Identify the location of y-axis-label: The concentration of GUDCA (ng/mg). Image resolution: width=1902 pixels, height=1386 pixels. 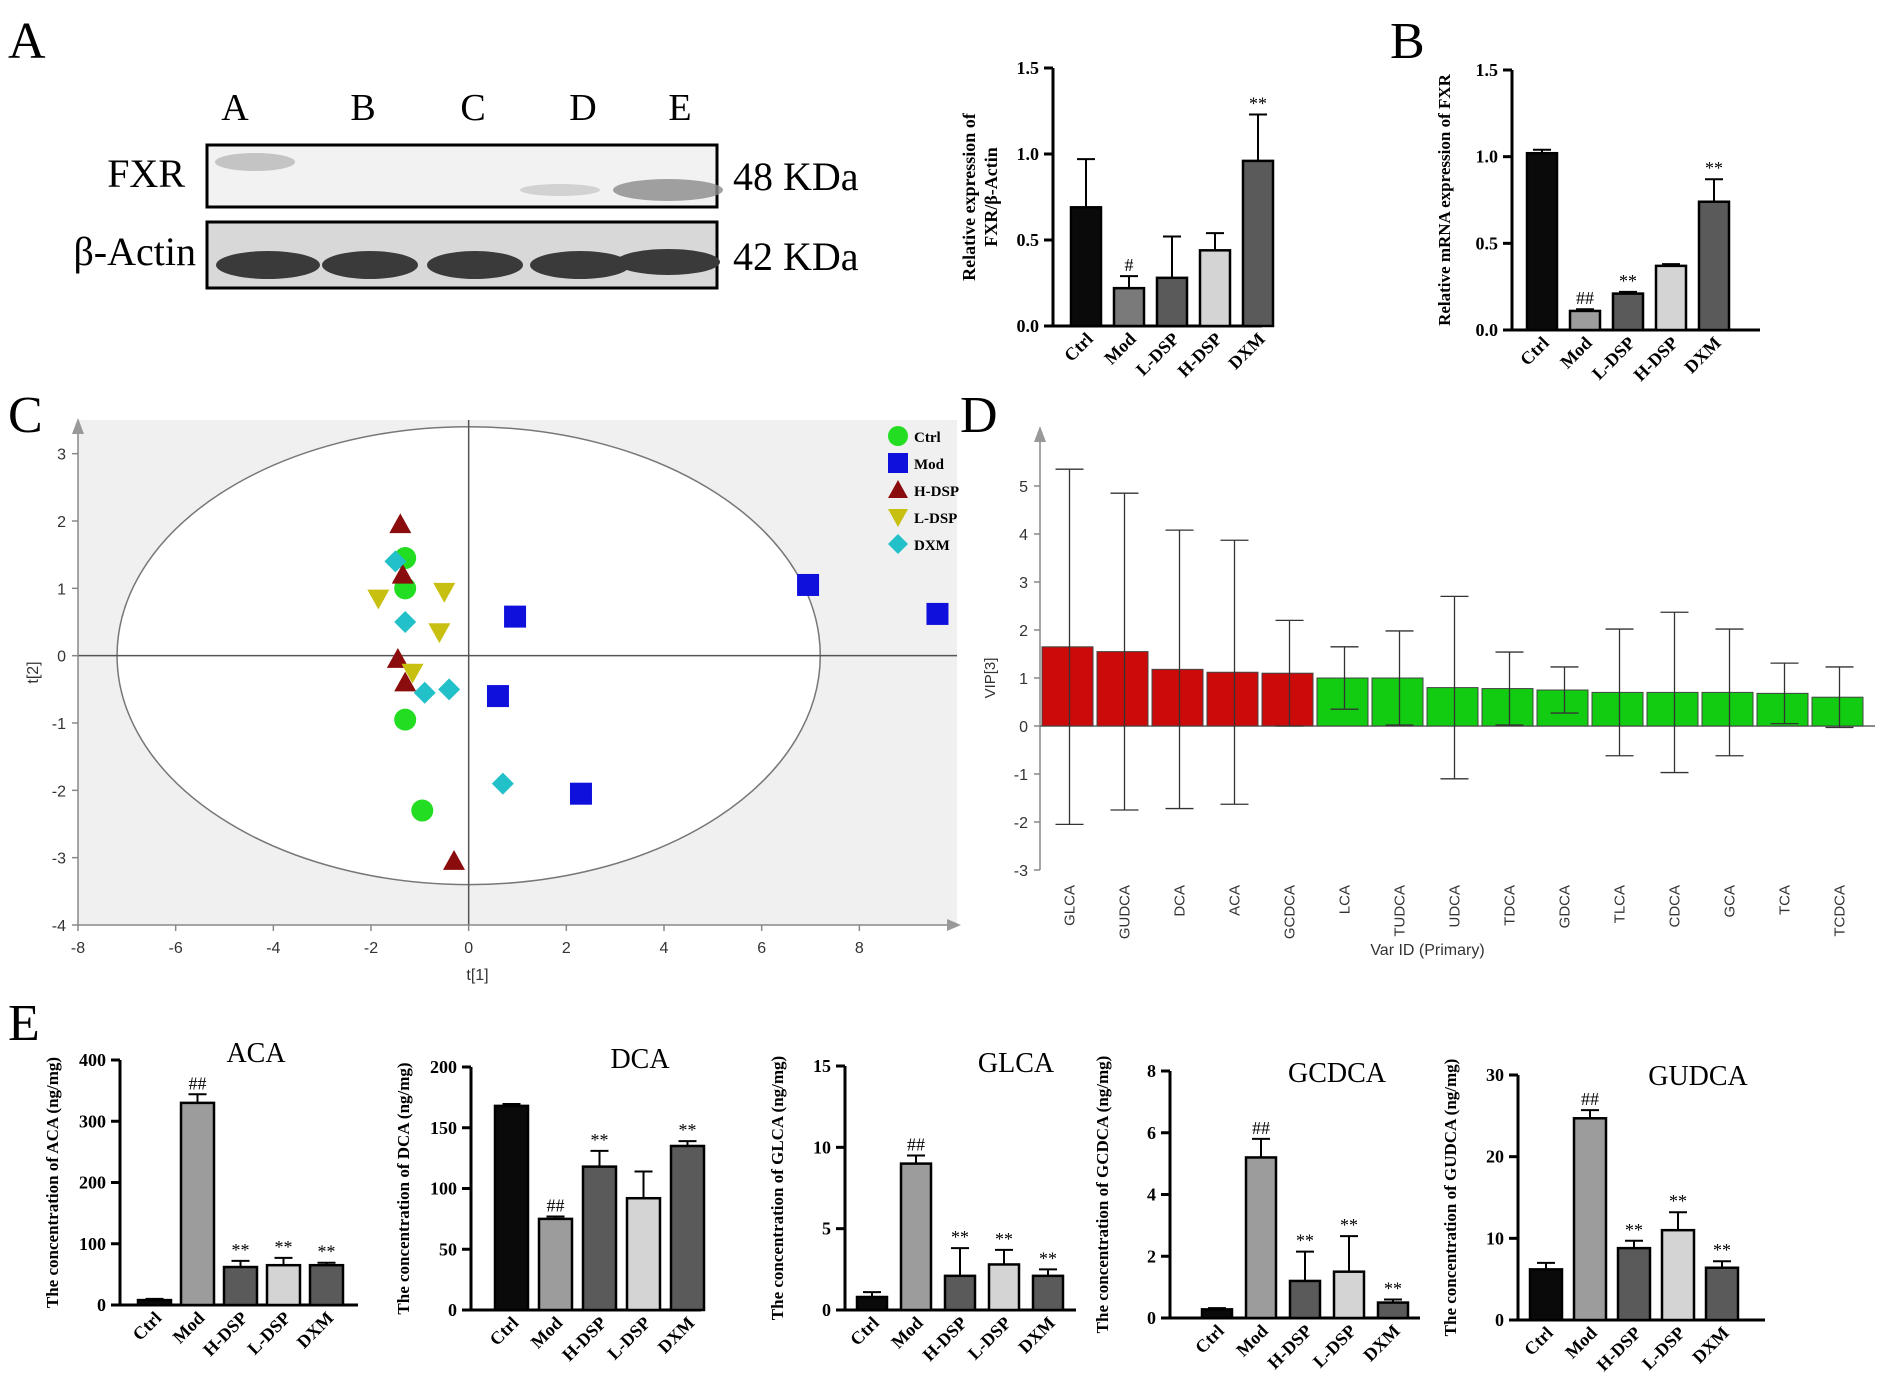
(1450, 1198).